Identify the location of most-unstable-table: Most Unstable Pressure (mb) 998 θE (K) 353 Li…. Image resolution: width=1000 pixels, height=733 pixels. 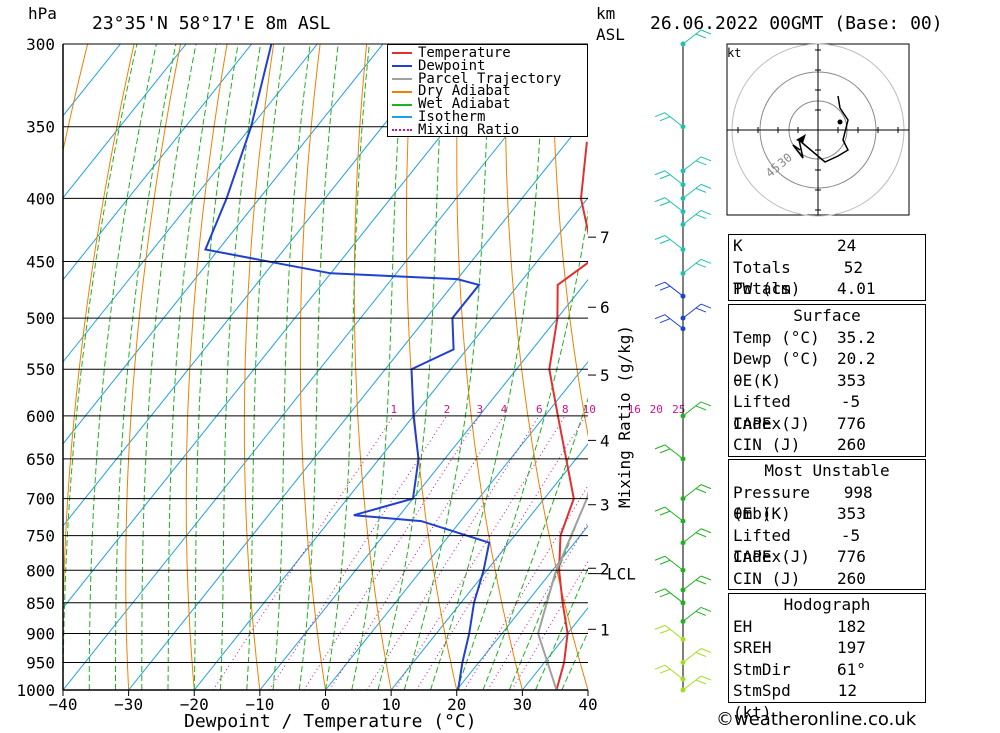
(827, 524).